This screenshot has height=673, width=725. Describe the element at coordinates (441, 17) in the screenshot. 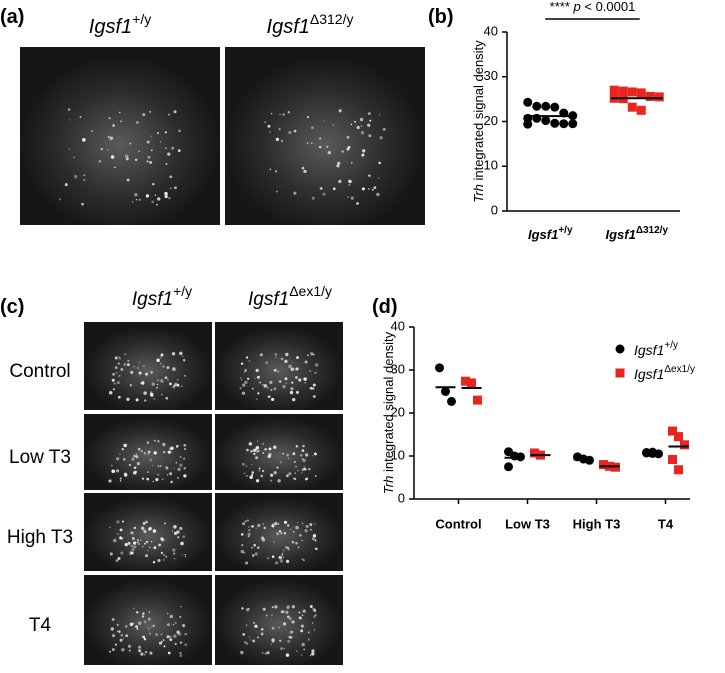

I see `text-part: (b)` at that location.